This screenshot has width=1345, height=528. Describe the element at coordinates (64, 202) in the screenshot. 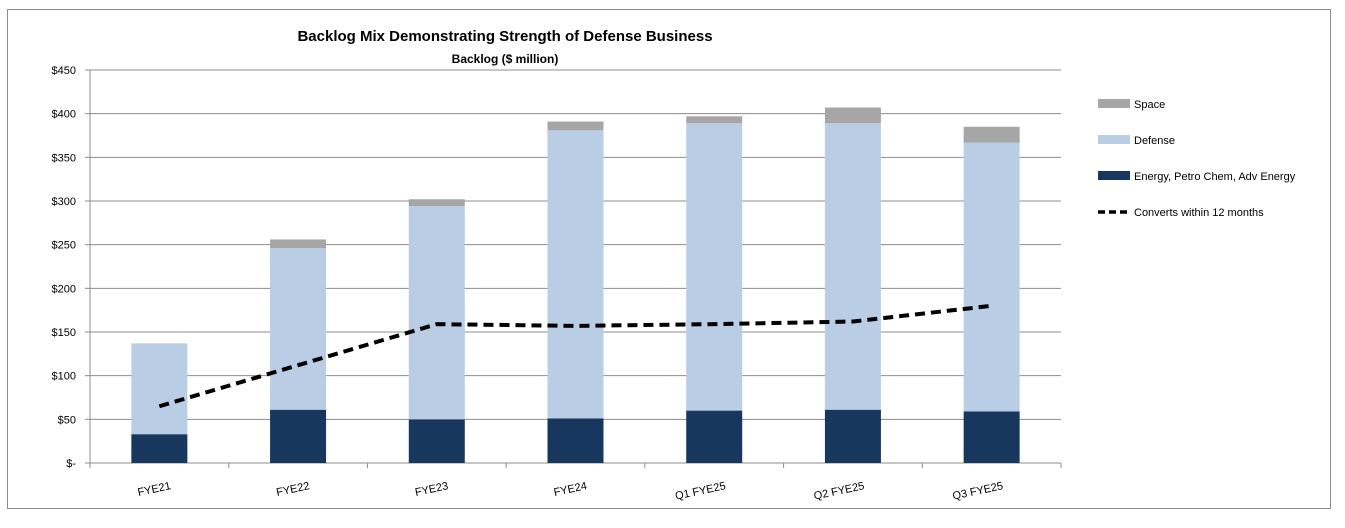

I see `y-tick-label: $300` at that location.